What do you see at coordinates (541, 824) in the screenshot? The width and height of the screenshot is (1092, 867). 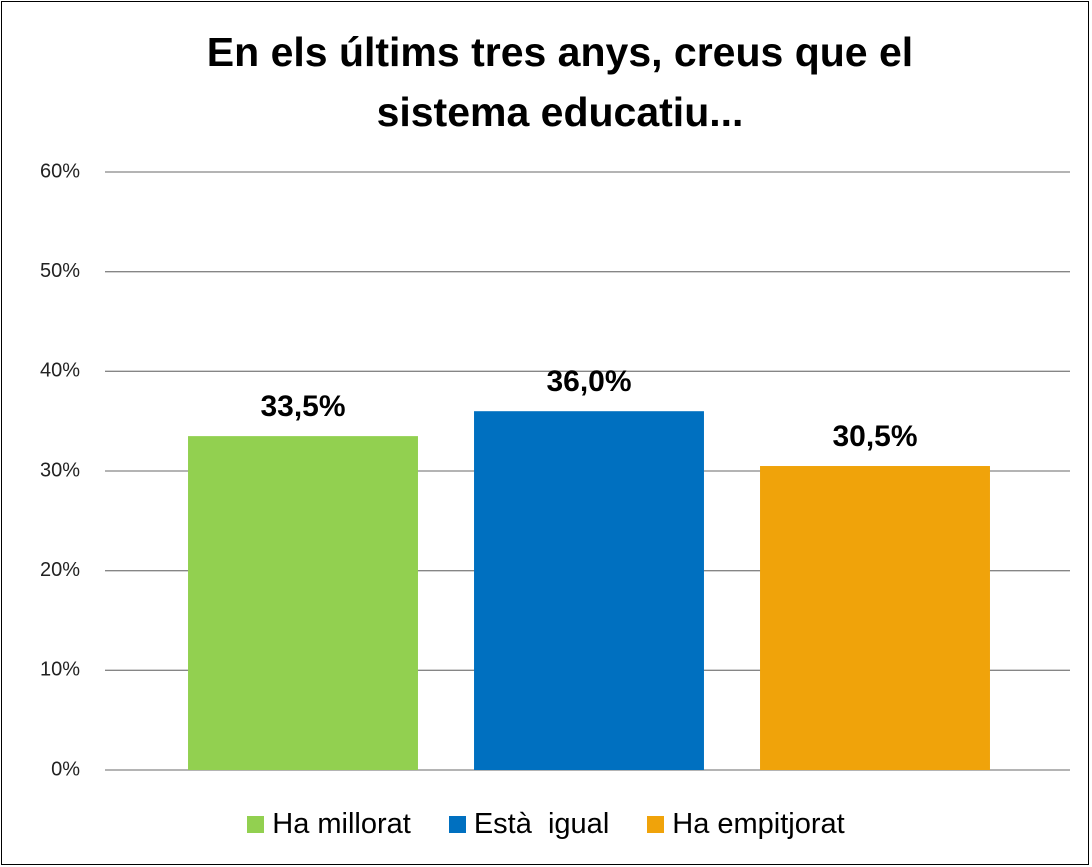 I see `legend-label: Està igual` at bounding box center [541, 824].